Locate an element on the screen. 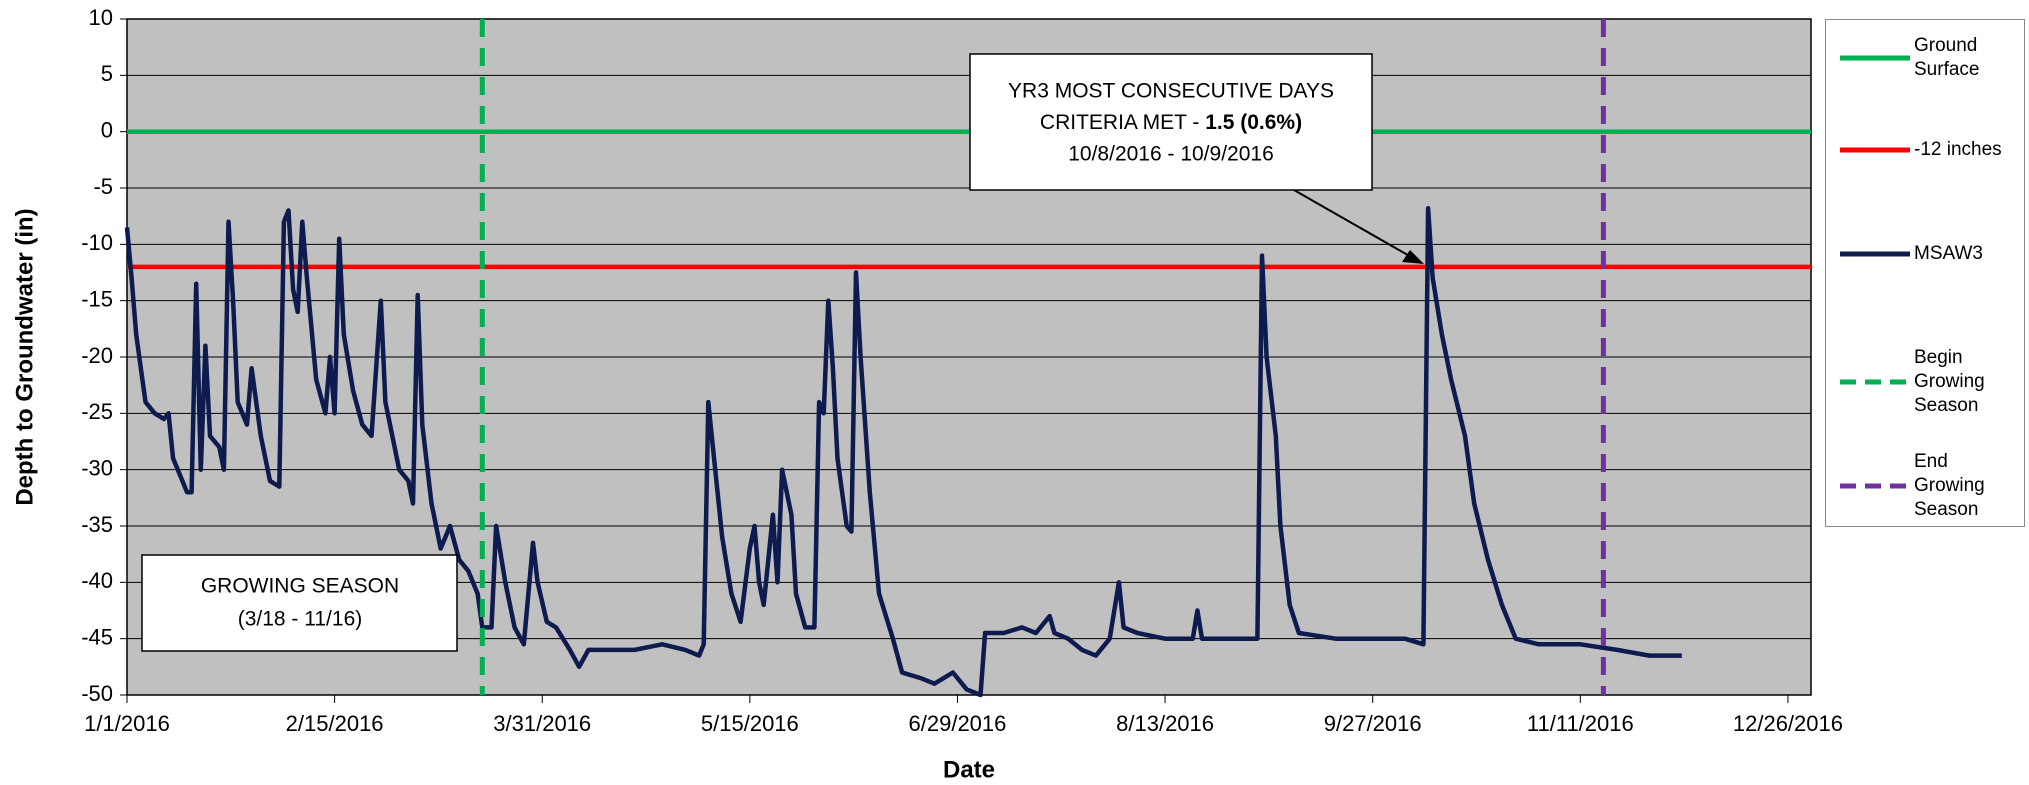  y-axis-title: Depth to Groundwater (in) is located at coordinates (24, 356).